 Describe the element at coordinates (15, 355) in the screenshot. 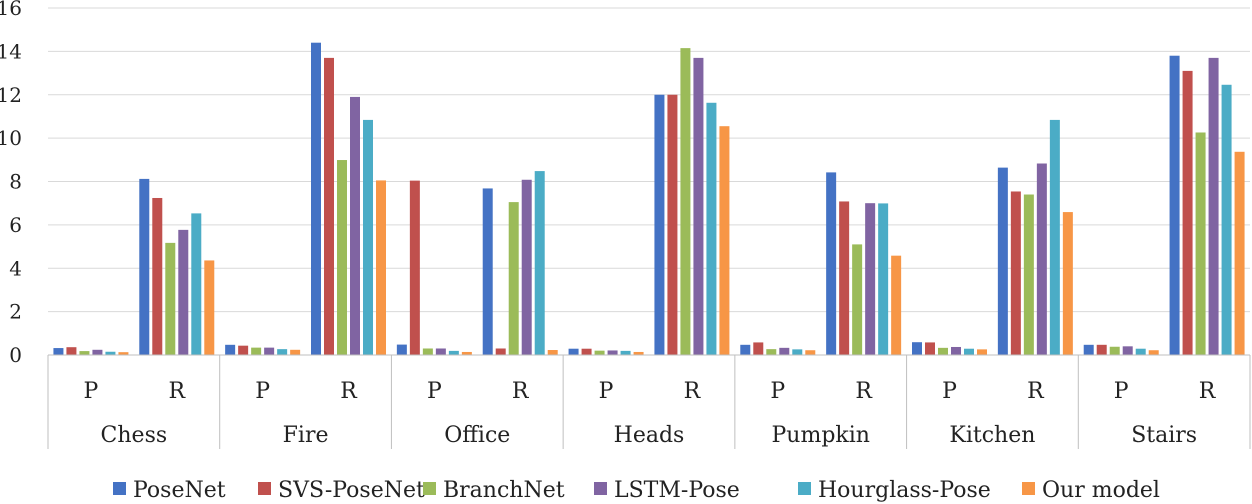

I see `y-tick-label: 0` at that location.